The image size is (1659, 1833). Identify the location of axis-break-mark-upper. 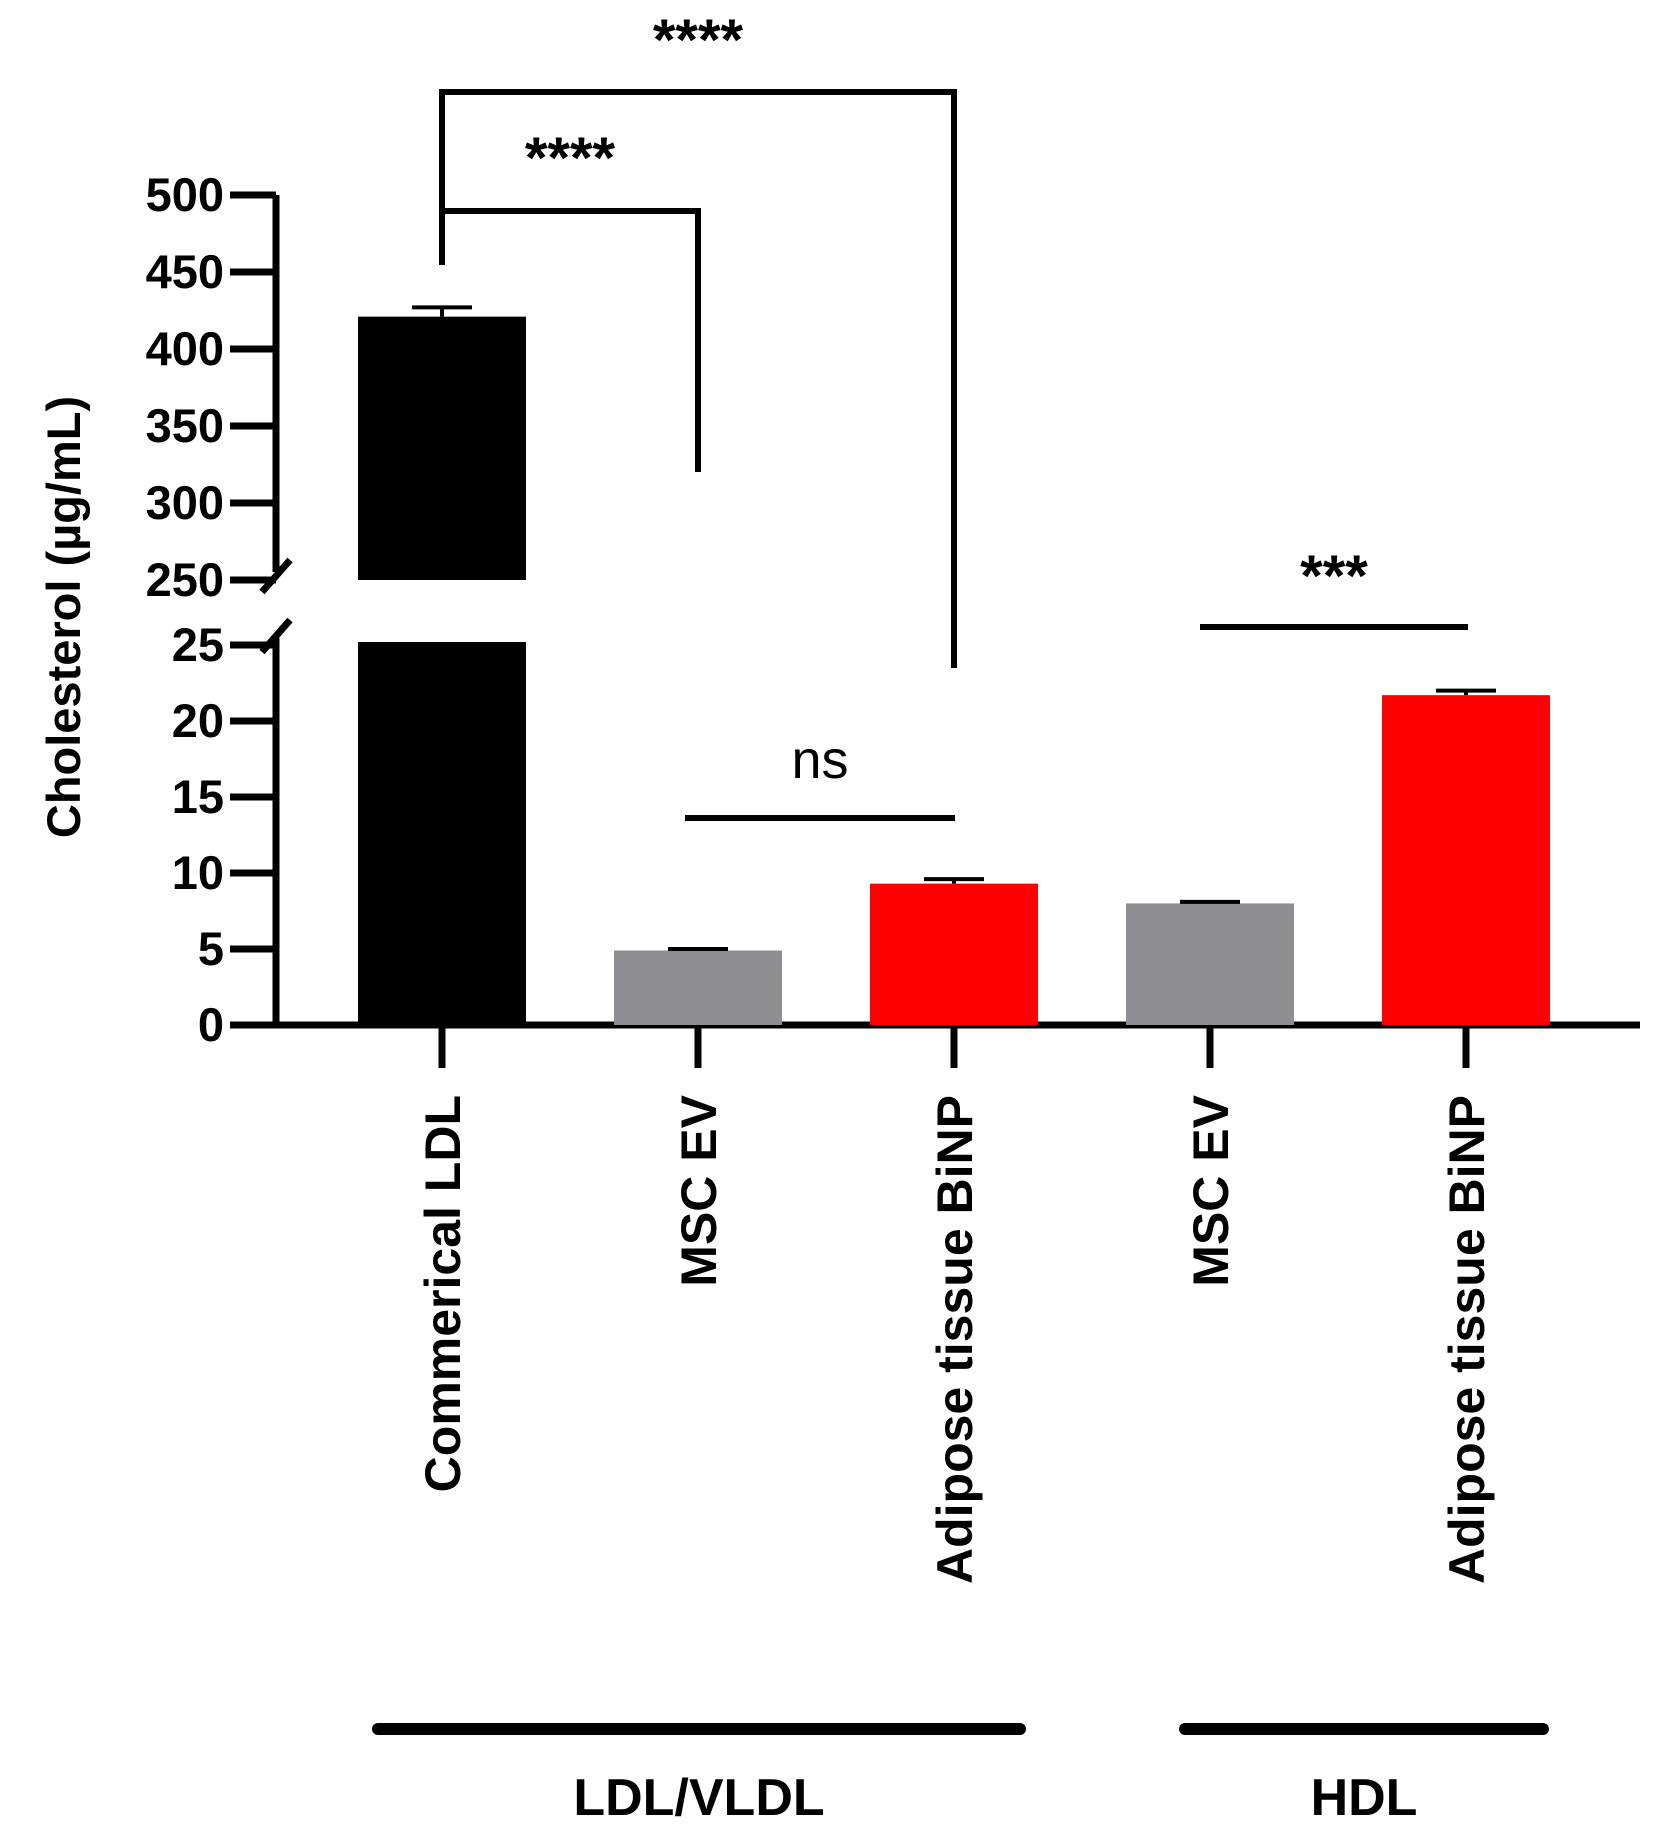
(276, 576).